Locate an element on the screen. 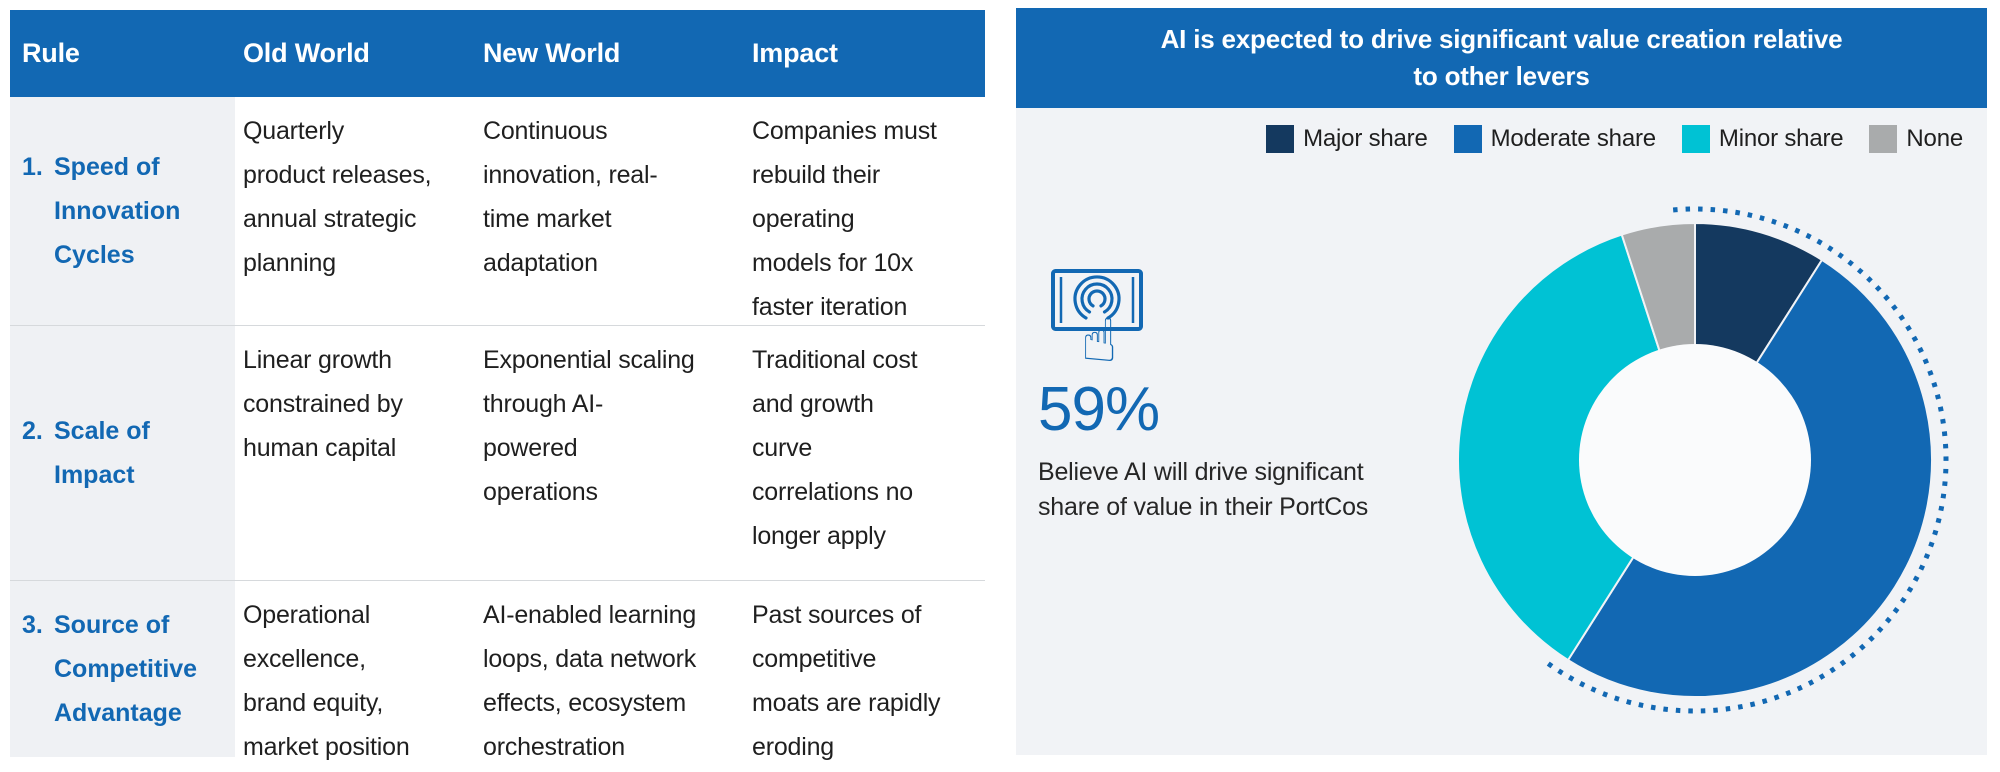 This screenshot has width=2000, height=772. rule-cell: 1. Speed of Innovation Cycles is located at coordinates (122, 211).